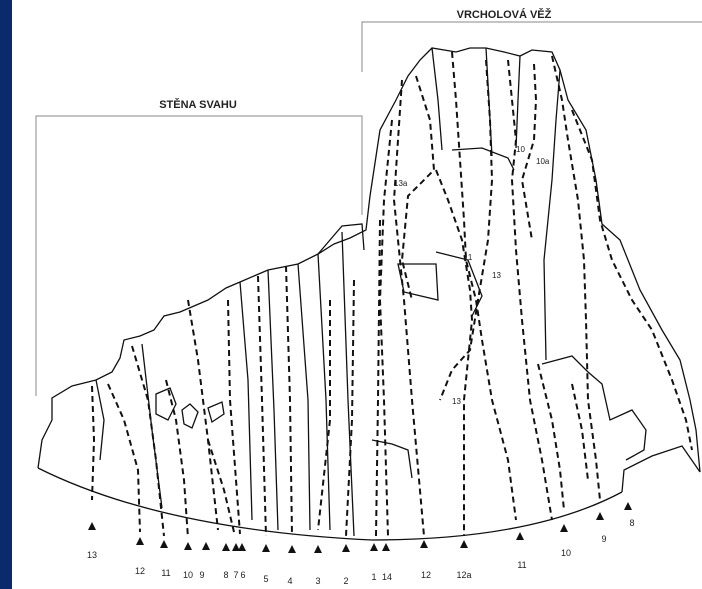 The height and width of the screenshot is (589, 702). Describe the element at coordinates (148, 441) in the screenshot. I see `route-11-left` at that location.